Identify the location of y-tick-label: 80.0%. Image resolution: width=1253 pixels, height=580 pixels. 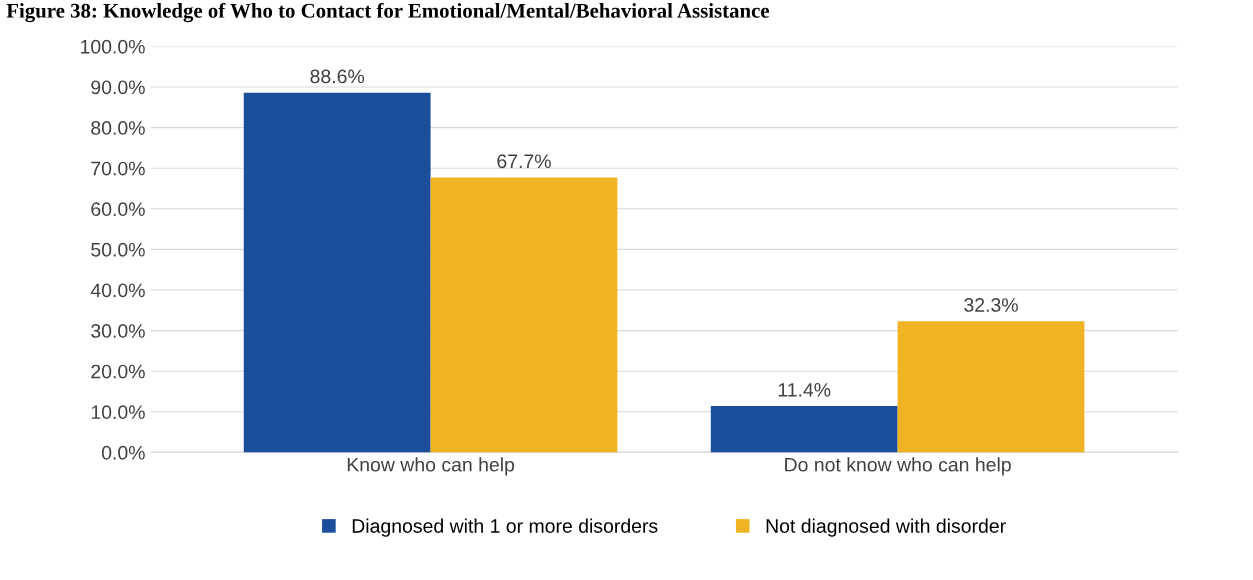
(118, 128).